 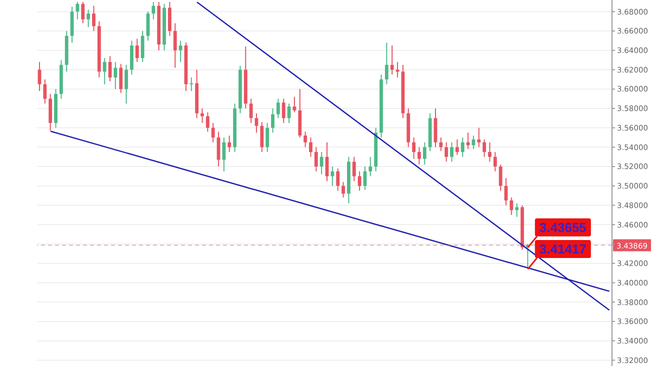 What do you see at coordinates (562, 227) in the screenshot?
I see `annotation: 3.43655` at bounding box center [562, 227].